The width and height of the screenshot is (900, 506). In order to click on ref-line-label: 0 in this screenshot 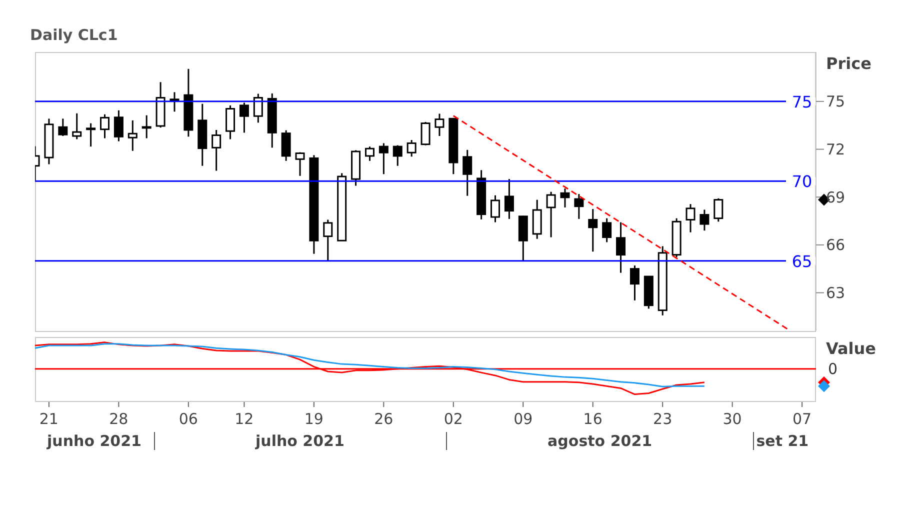, I will do `click(833, 369)`.